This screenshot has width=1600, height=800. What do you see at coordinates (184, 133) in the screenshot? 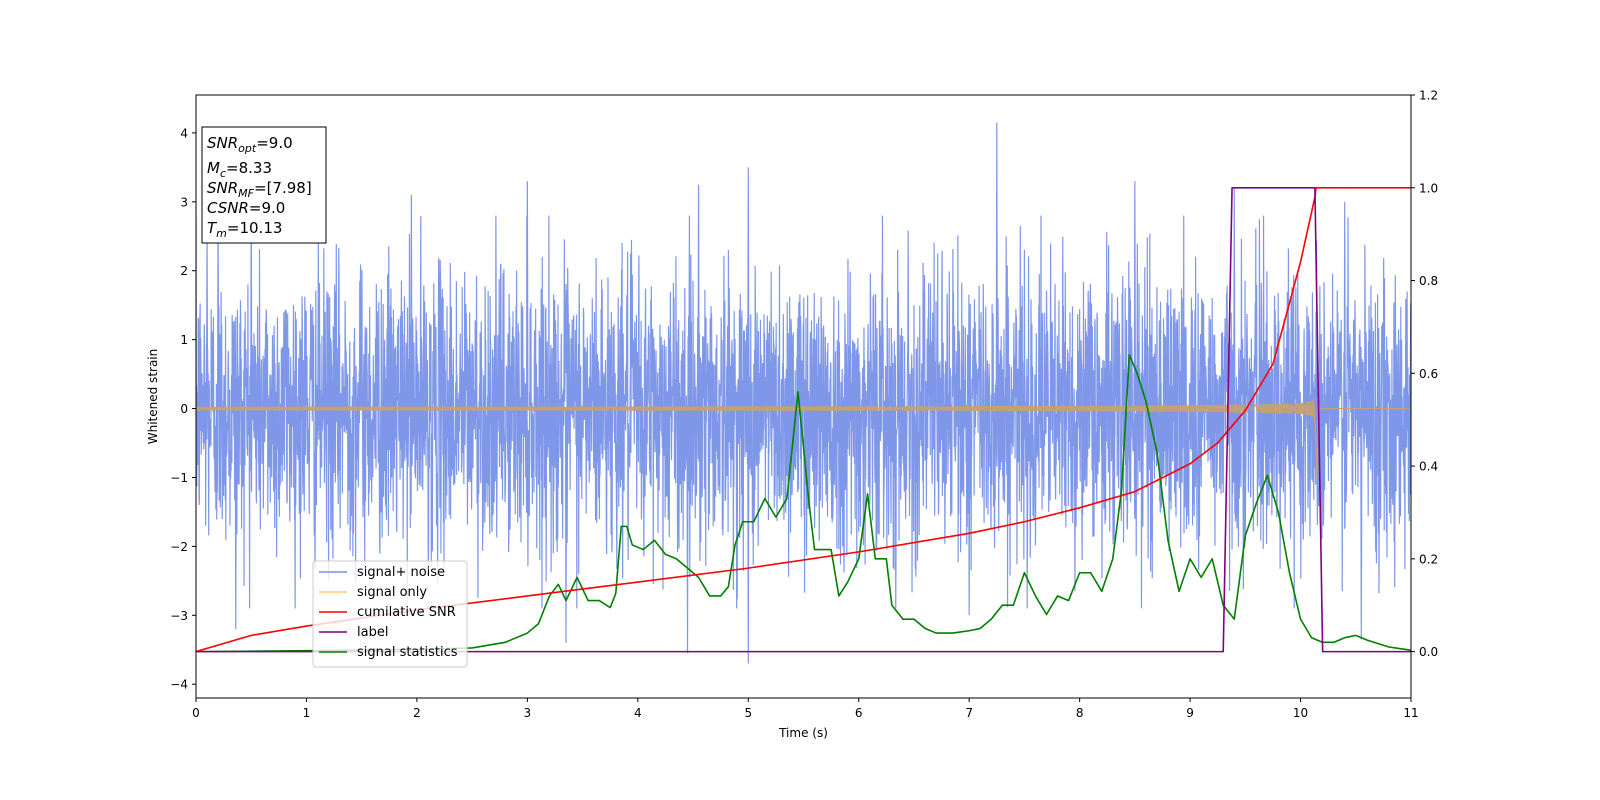
I see `y-tick-label-8: 4` at bounding box center [184, 133].